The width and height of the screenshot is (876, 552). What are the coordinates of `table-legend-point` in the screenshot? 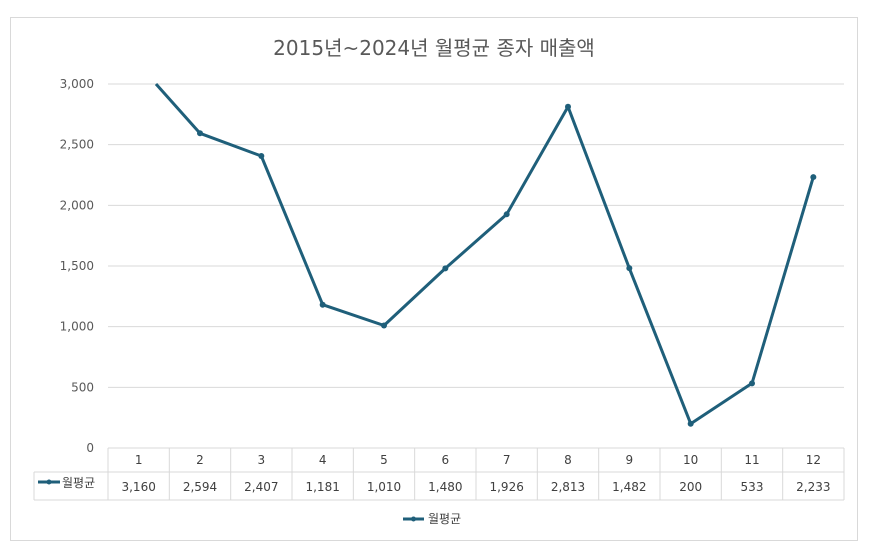 It's located at (49, 482).